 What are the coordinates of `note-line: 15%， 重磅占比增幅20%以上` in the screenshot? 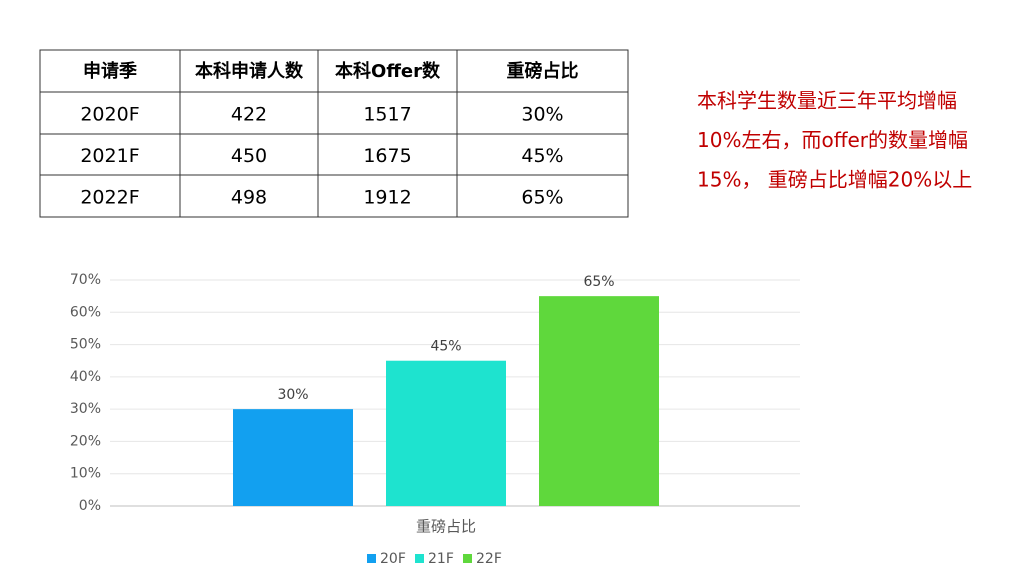 It's located at (834, 180).